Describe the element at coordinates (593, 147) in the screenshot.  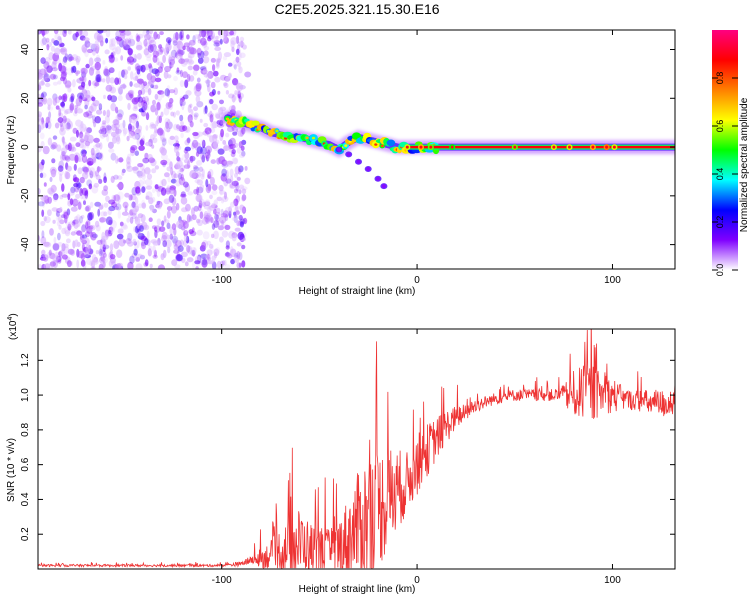
I see `trace-bulge-core` at that location.